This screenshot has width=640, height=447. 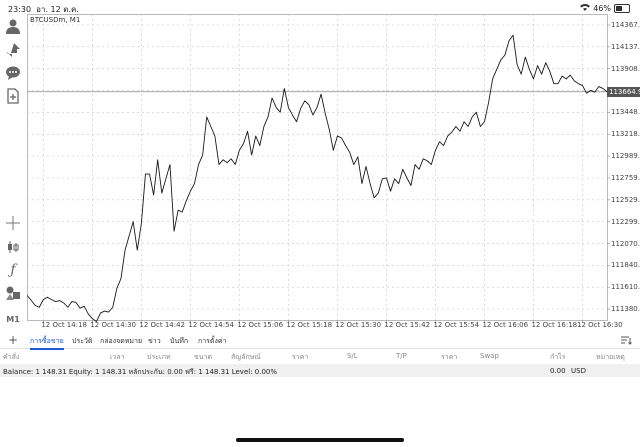 What do you see at coordinates (558, 357) in the screenshot?
I see `col-profit: กำไร` at bounding box center [558, 357].